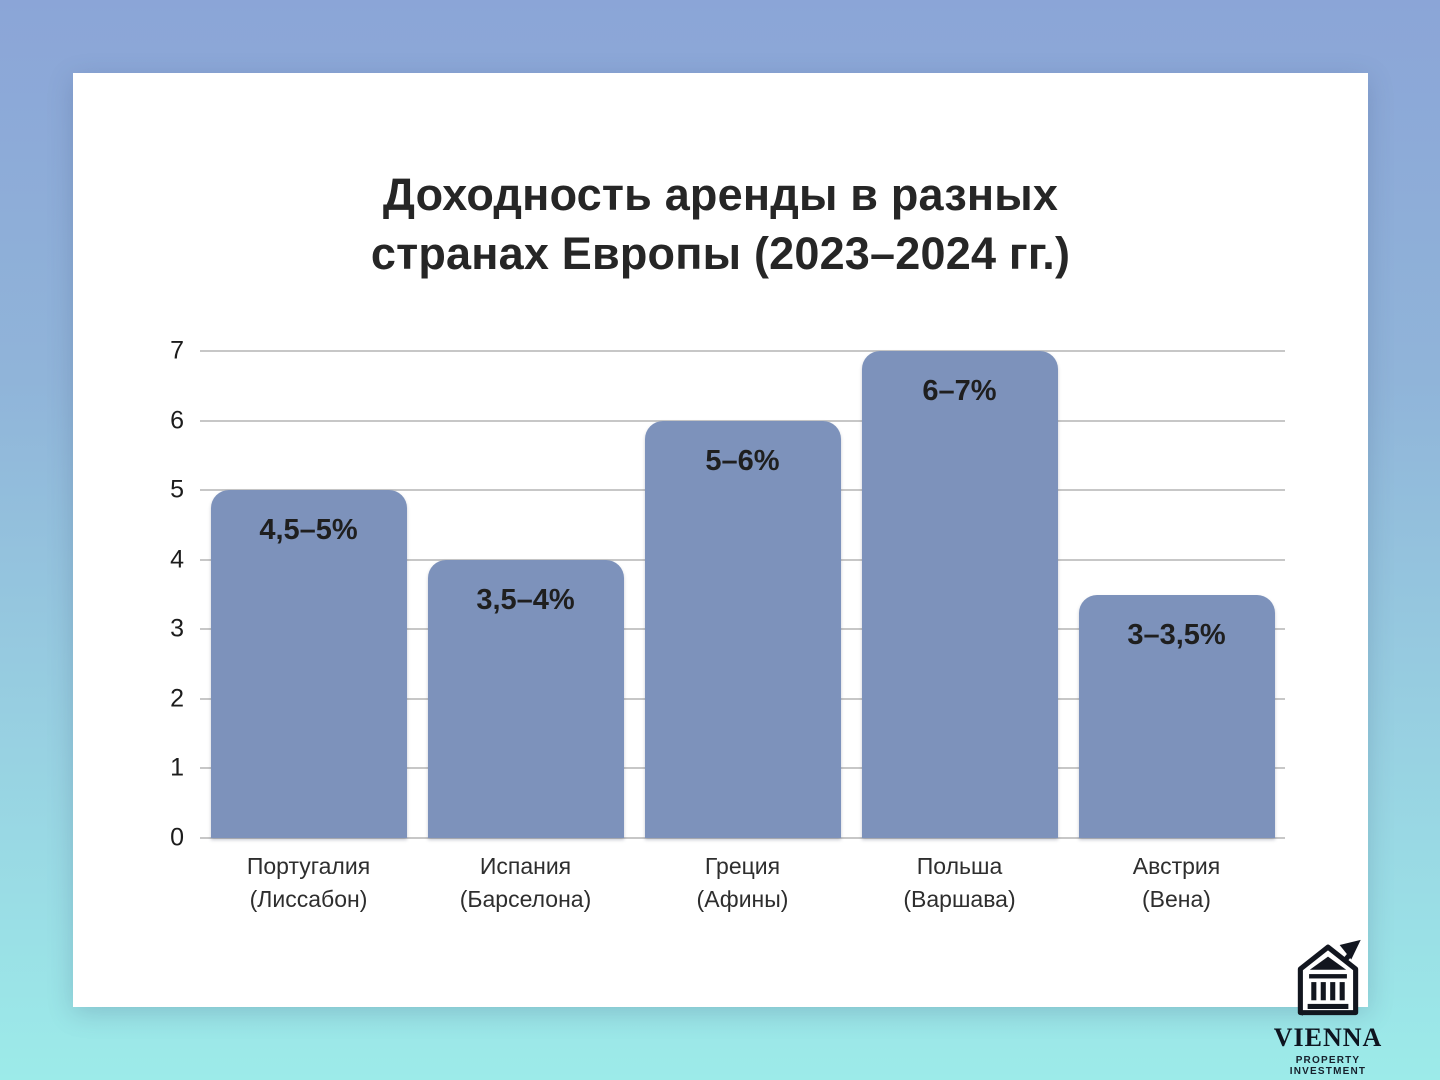 The height and width of the screenshot is (1080, 1440). I want to click on bar-value-label: 3,5–4%, so click(525, 599).